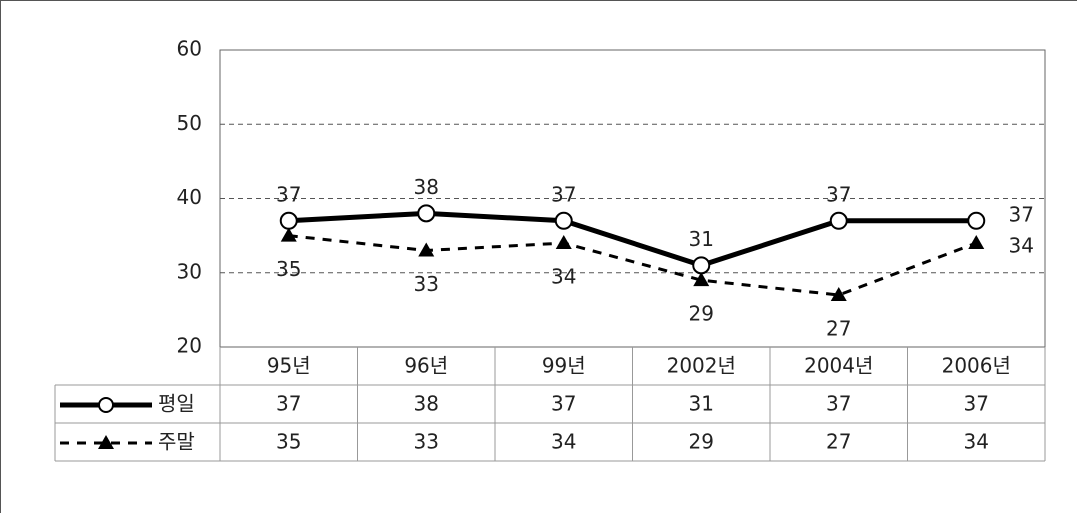 This screenshot has width=1077, height=517. Describe the element at coordinates (701, 442) in the screenshot. I see `table-value: 29` at that location.